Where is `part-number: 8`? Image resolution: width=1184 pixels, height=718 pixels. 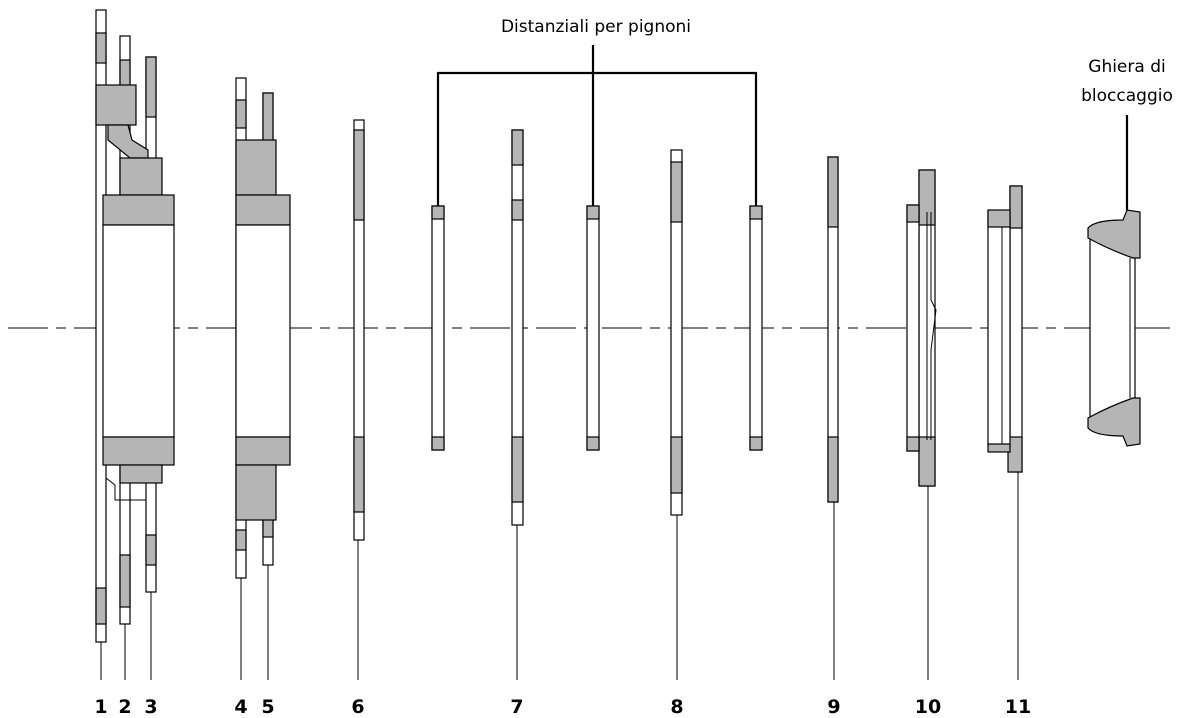
part-number: 8 is located at coordinates (676, 707).